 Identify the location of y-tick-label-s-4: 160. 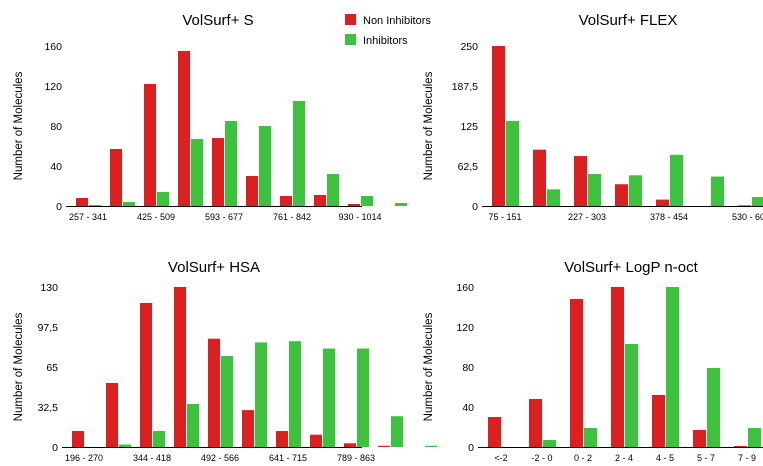
(53, 47).